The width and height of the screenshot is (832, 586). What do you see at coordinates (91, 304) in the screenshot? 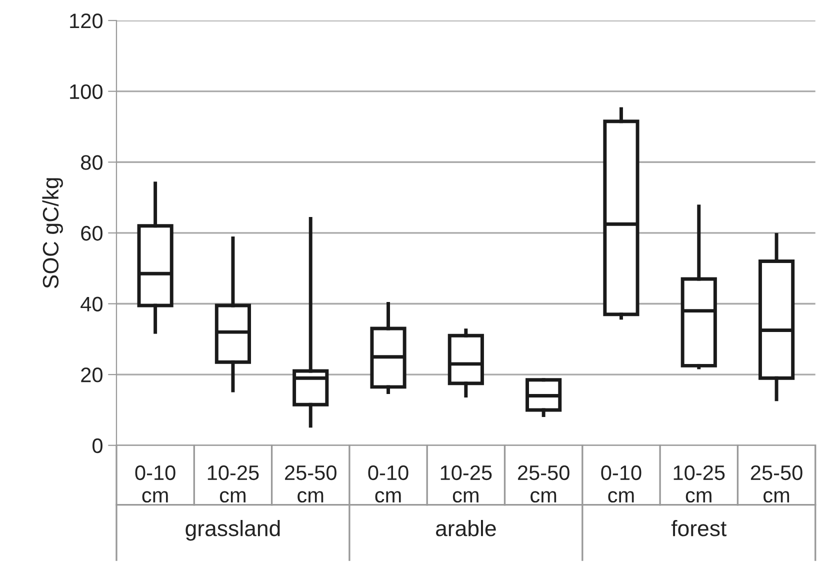
I see `y-tick-label: 40` at bounding box center [91, 304].